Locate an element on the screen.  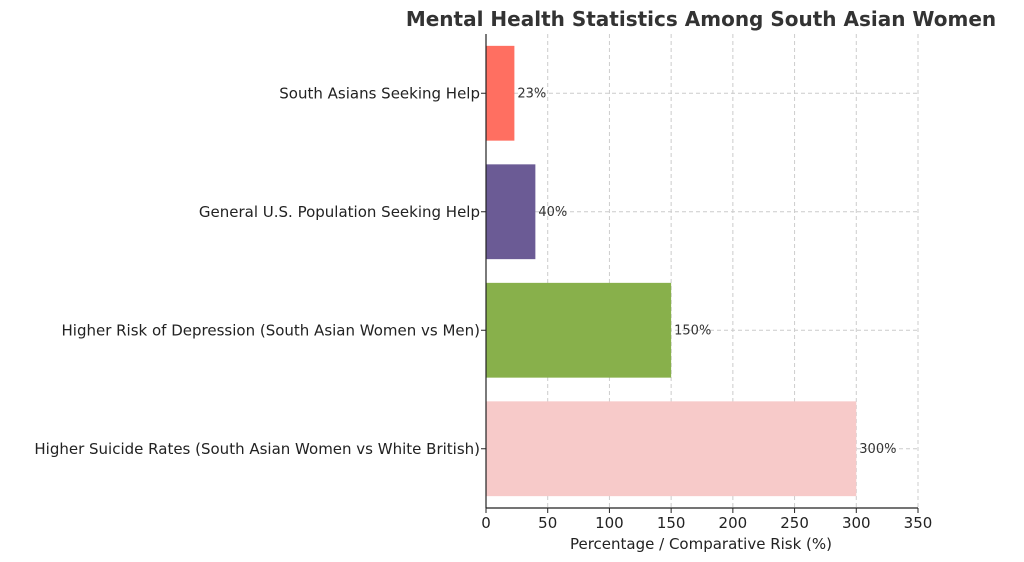
x-axis-label: Percentage / Comparative Risk (%) is located at coordinates (701, 544).